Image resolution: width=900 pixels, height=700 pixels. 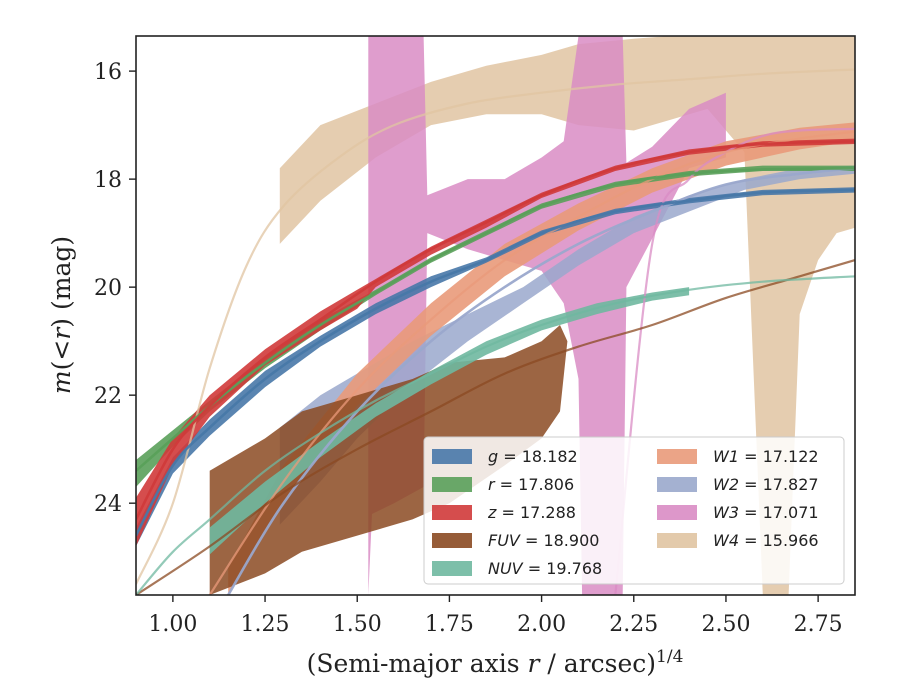 What do you see at coordinates (265, 624) in the screenshot?
I see `x-tick-label: 1.25` at bounding box center [265, 624].